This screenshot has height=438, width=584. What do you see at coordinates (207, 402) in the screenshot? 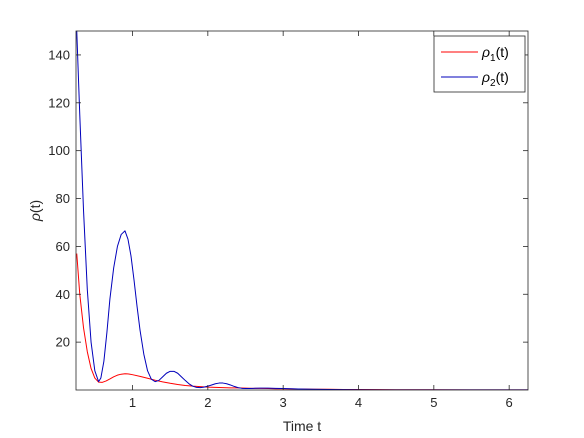
I see `x-tick-label: 2` at bounding box center [207, 402].